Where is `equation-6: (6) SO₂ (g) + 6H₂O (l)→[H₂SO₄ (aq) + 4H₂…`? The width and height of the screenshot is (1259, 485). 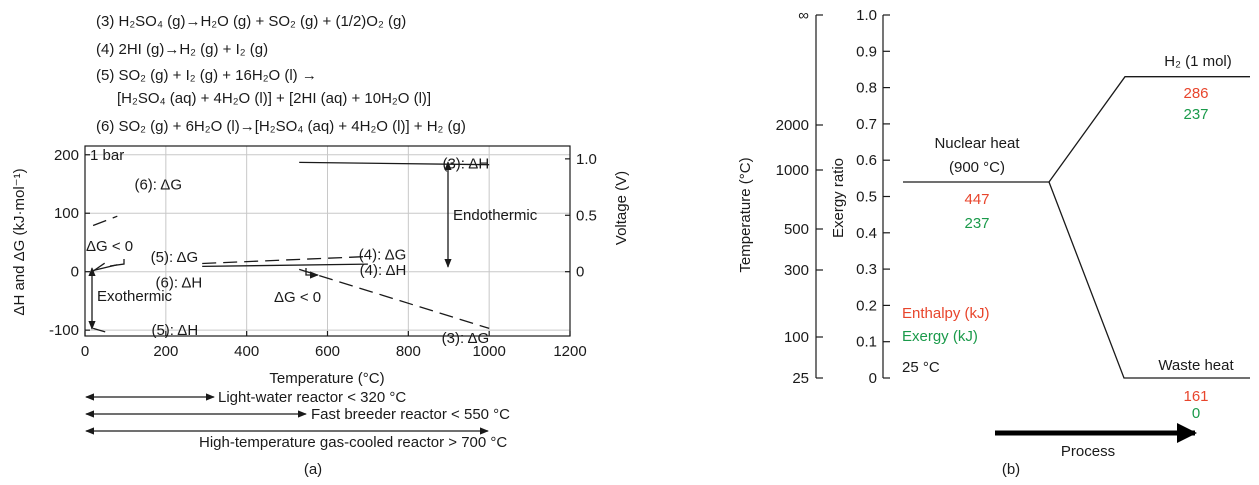 equation-6: (6) SO₂ (g) + 6H₂O (l)→[H₂SO₄ (aq) + 4H₂… is located at coordinates (281, 126).